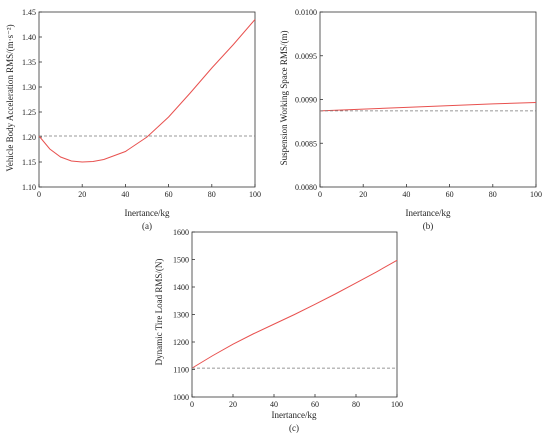 Image resolution: width=550 pixels, height=437 pixels. I want to click on panel-b-ytick-label: 0.0100, so click(306, 12).